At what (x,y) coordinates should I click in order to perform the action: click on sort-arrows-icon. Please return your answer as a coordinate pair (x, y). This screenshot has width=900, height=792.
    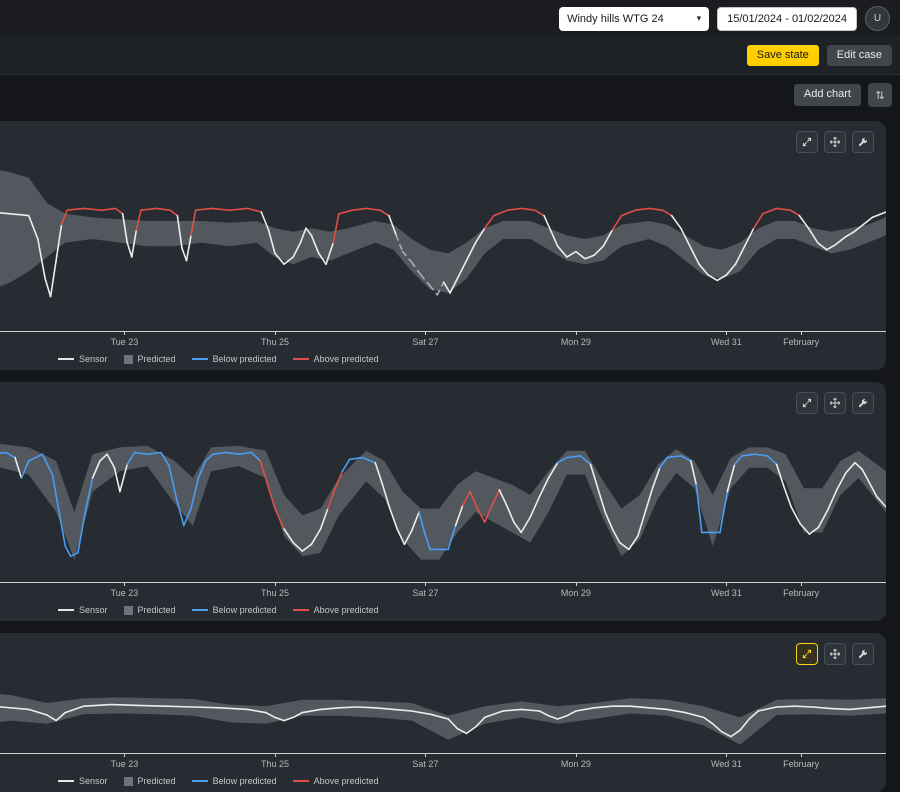
    Looking at the image, I should click on (880, 95).